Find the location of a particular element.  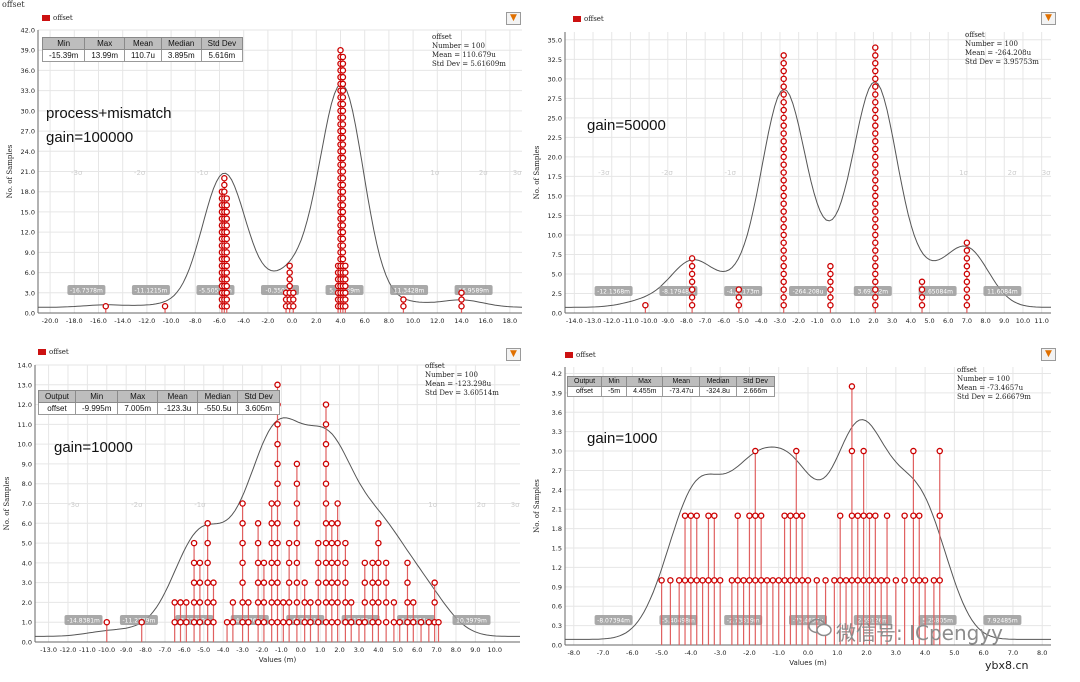

stats-header: Output is located at coordinates (57, 396).